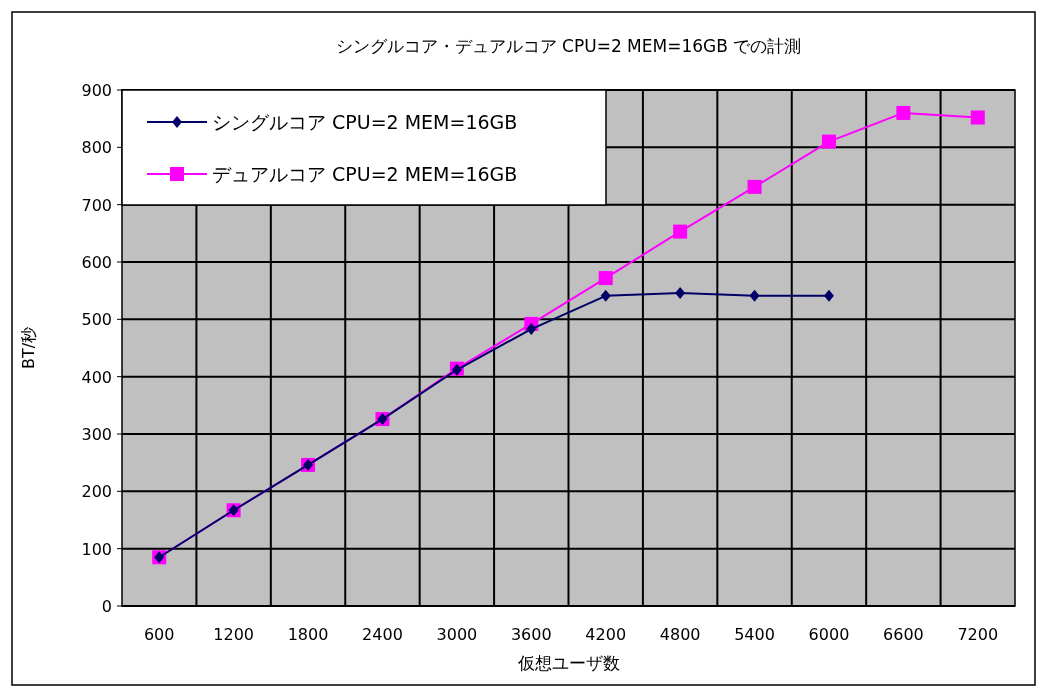 The width and height of the screenshot is (1047, 693). What do you see at coordinates (531, 634) in the screenshot?
I see `x-tick-label: 3600` at bounding box center [531, 634].